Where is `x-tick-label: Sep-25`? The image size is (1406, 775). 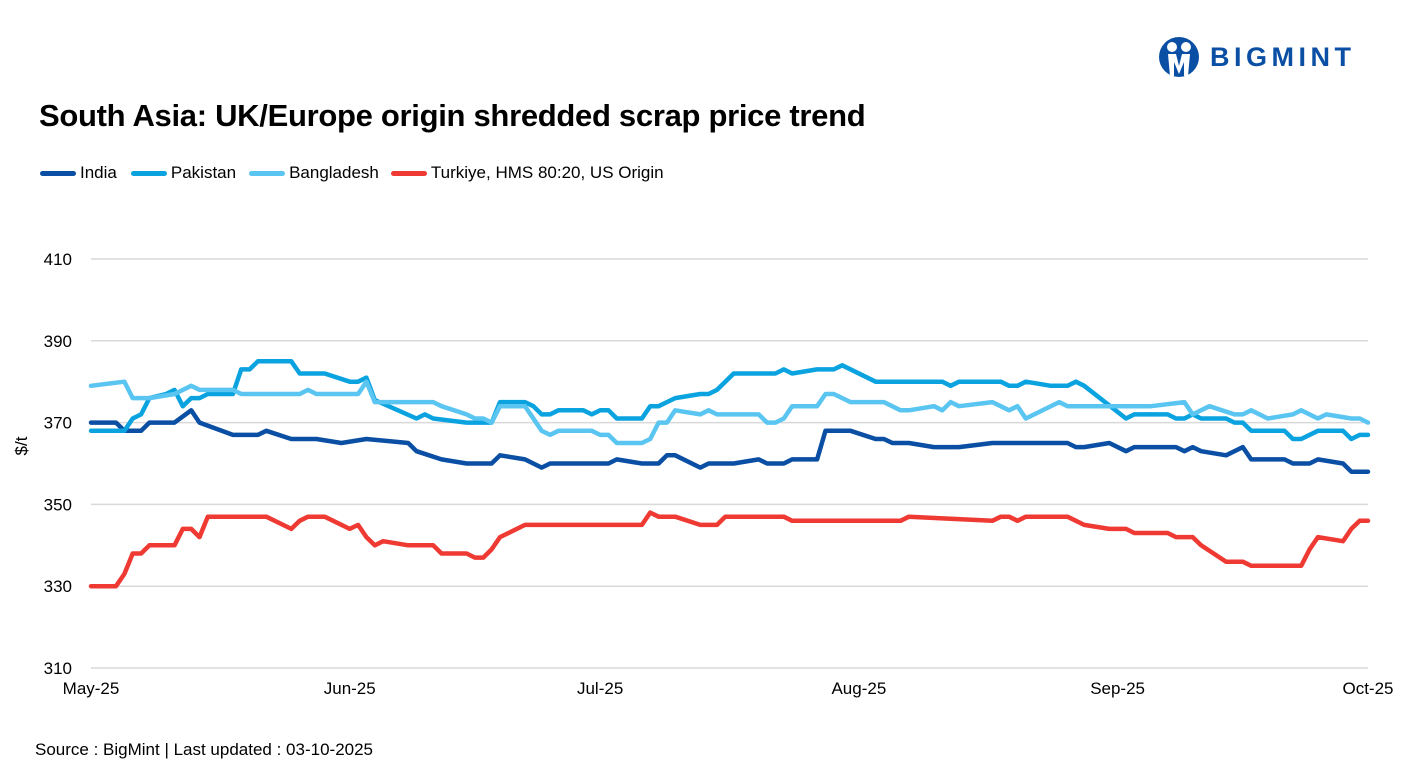
x-tick-label: Sep-25 is located at coordinates (1117, 688).